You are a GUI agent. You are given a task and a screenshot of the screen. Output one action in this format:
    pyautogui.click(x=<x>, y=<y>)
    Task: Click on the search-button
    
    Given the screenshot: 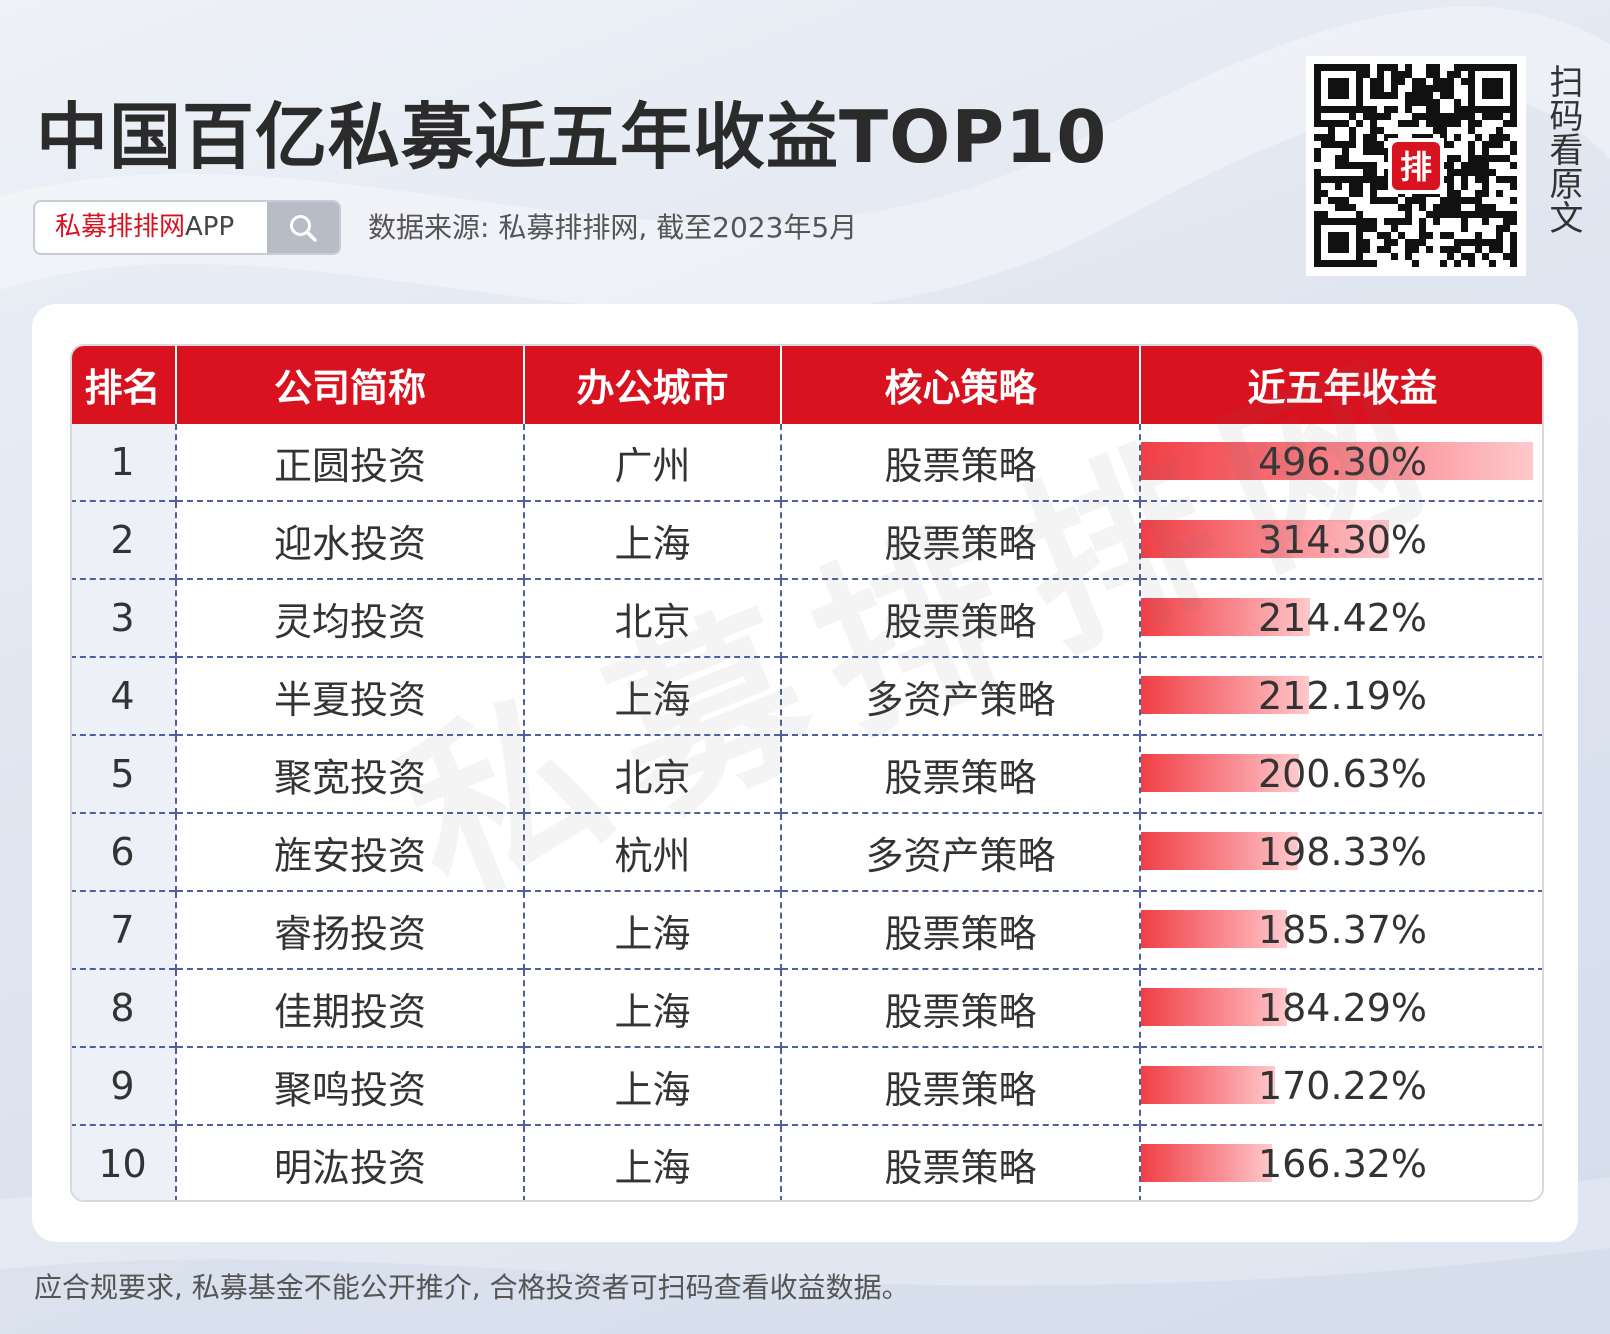 What is the action you would take?
    pyautogui.click(x=303, y=227)
    